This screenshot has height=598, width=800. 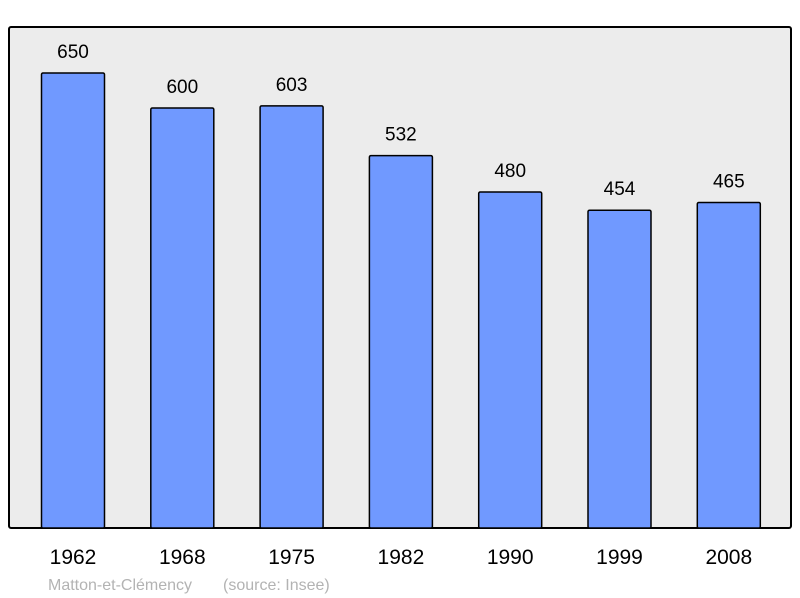 What do you see at coordinates (620, 189) in the screenshot?
I see `data-label-1999: 454` at bounding box center [620, 189].